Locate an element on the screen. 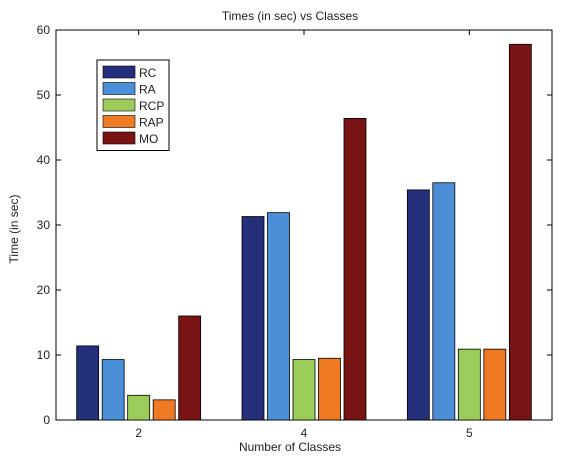  legend-label: RAP is located at coordinates (151, 123).